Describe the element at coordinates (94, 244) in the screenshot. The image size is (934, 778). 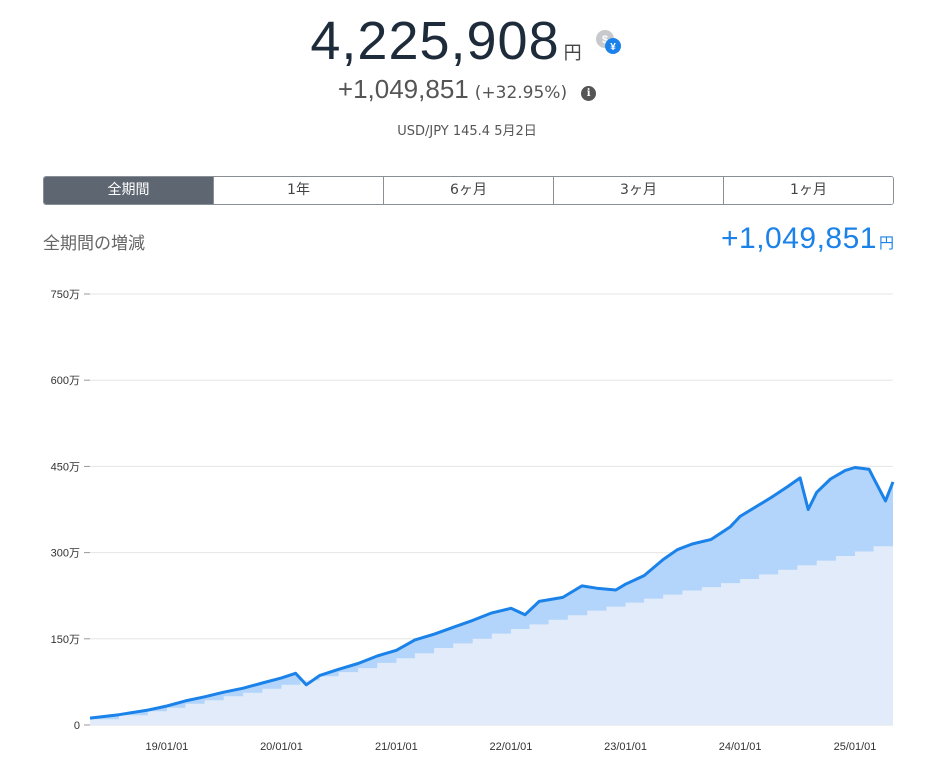
I see `period-change-label: 全期間の増減` at that location.